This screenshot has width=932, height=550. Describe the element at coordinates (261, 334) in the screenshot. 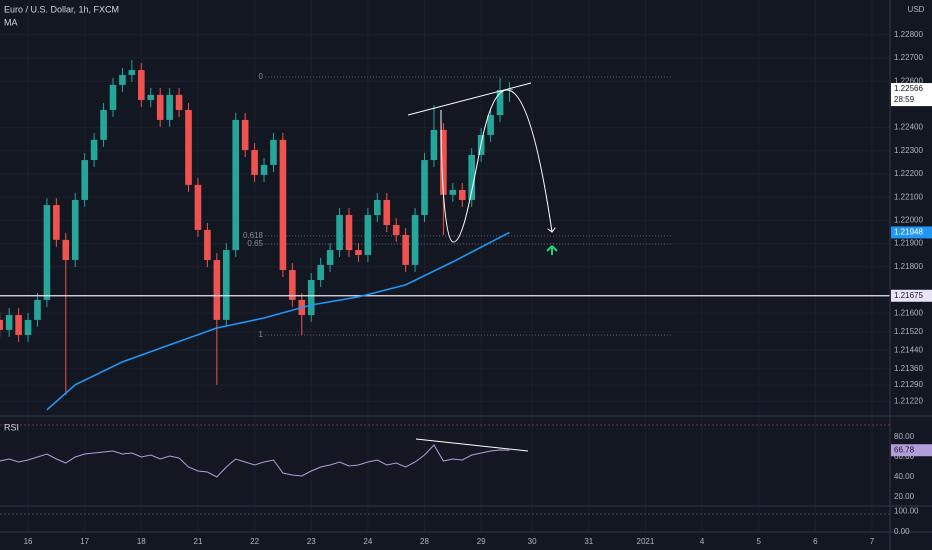

I see `fib-label: 1` at that location.